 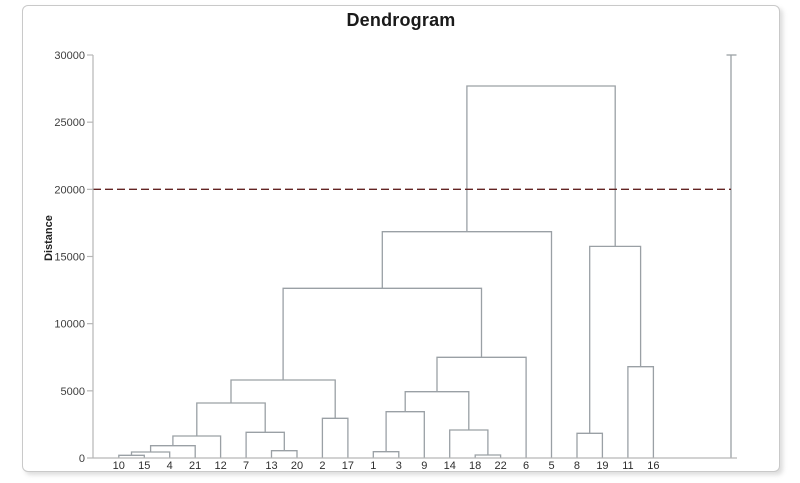 I want to click on leaf-label: 11, so click(x=627, y=466).